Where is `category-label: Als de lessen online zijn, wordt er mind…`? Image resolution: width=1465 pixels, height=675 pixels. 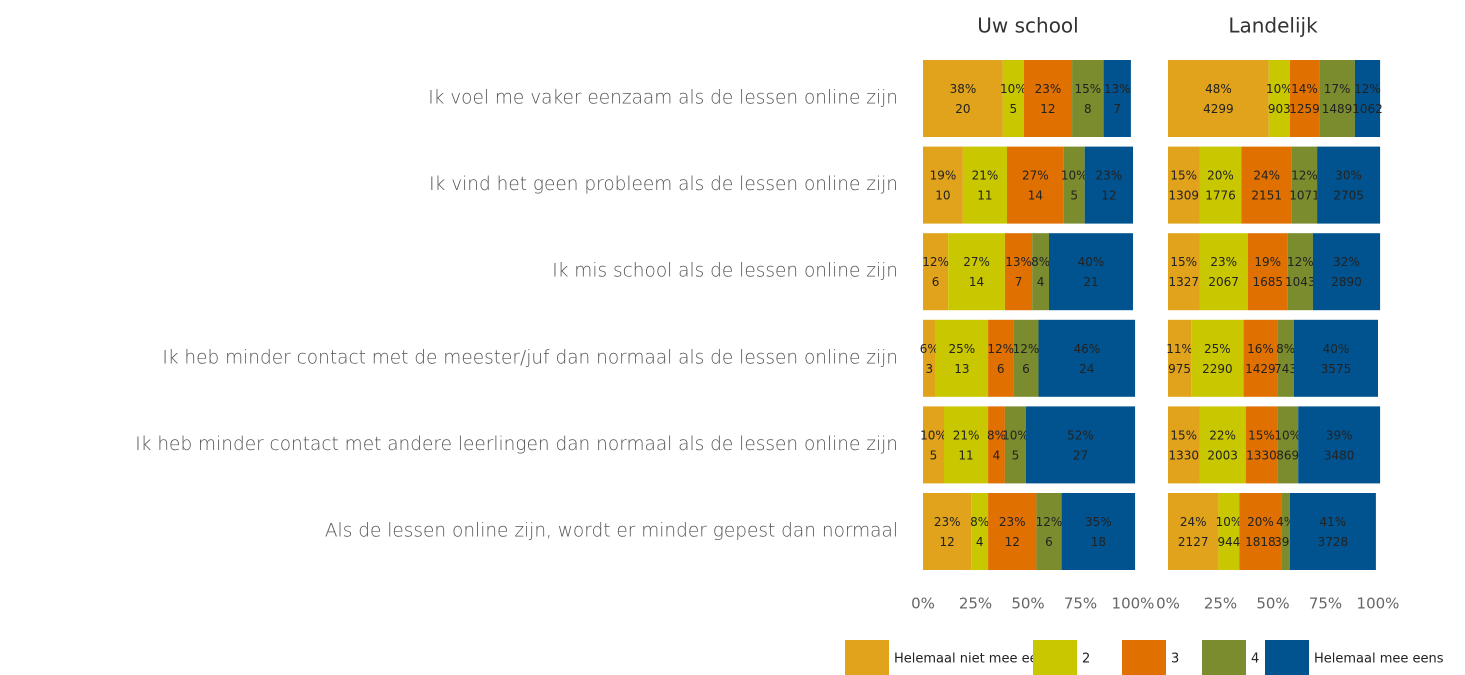
category-label: Als de lessen online zijn, wordt er mind… is located at coordinates (611, 531).